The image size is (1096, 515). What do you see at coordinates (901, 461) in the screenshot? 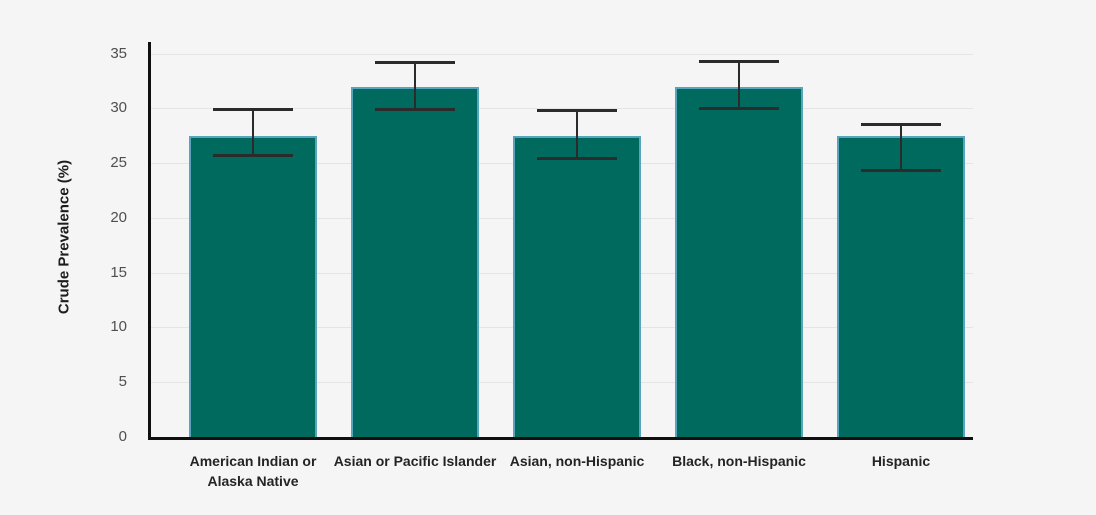
I see `x-axis-label: Hispanic` at bounding box center [901, 461].